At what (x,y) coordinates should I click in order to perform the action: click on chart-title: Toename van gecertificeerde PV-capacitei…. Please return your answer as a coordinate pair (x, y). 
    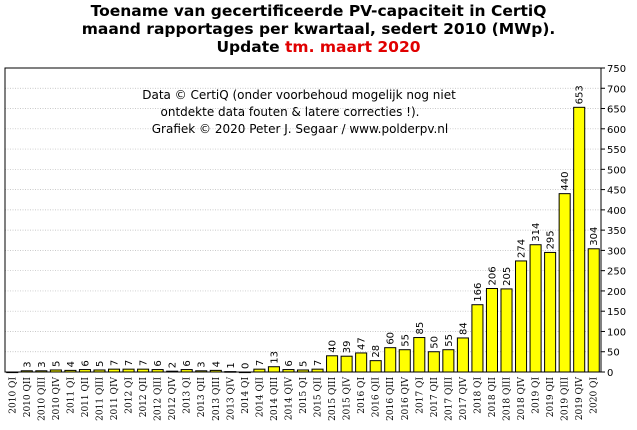
    Looking at the image, I should click on (318, 29).